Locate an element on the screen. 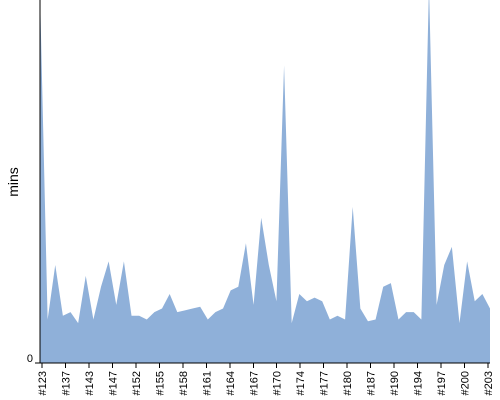  x-tick-label: #203 is located at coordinates (489, 383).